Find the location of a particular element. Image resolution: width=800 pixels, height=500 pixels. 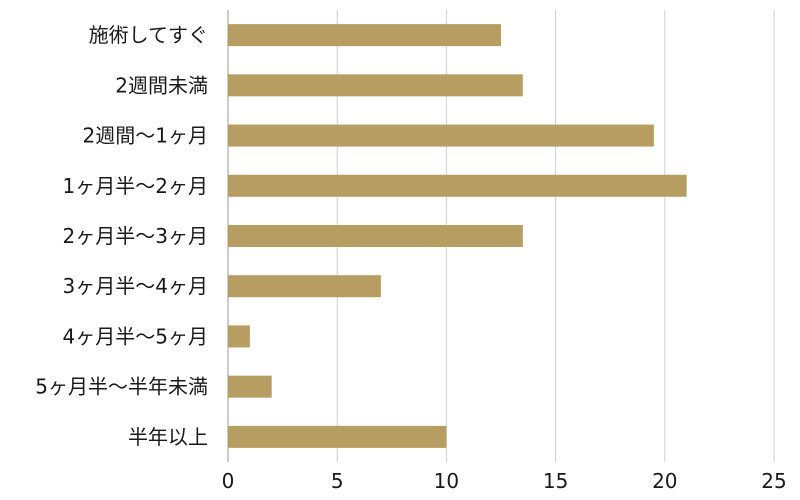

x-tick-label: 0 is located at coordinates (228, 481).